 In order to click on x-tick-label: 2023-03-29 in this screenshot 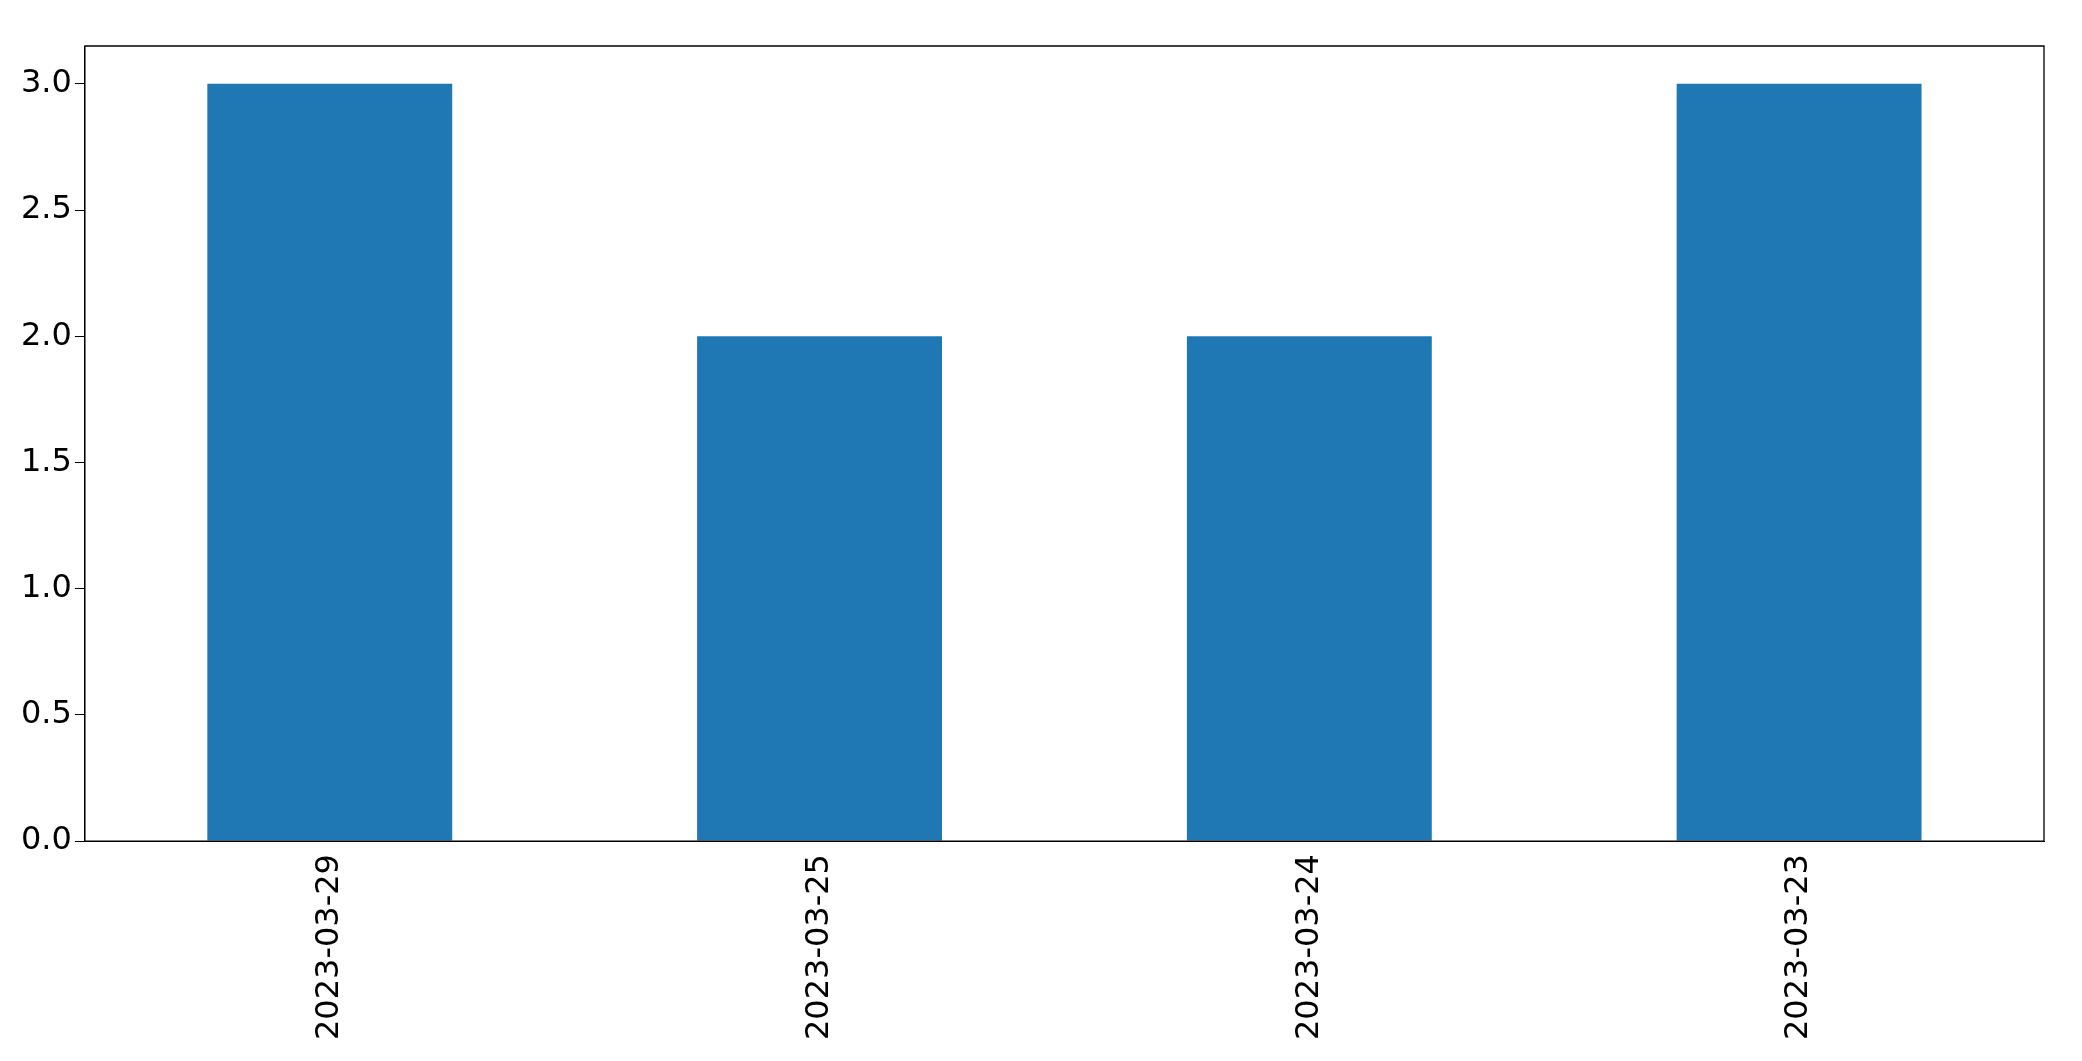, I will do `click(327, 947)`.